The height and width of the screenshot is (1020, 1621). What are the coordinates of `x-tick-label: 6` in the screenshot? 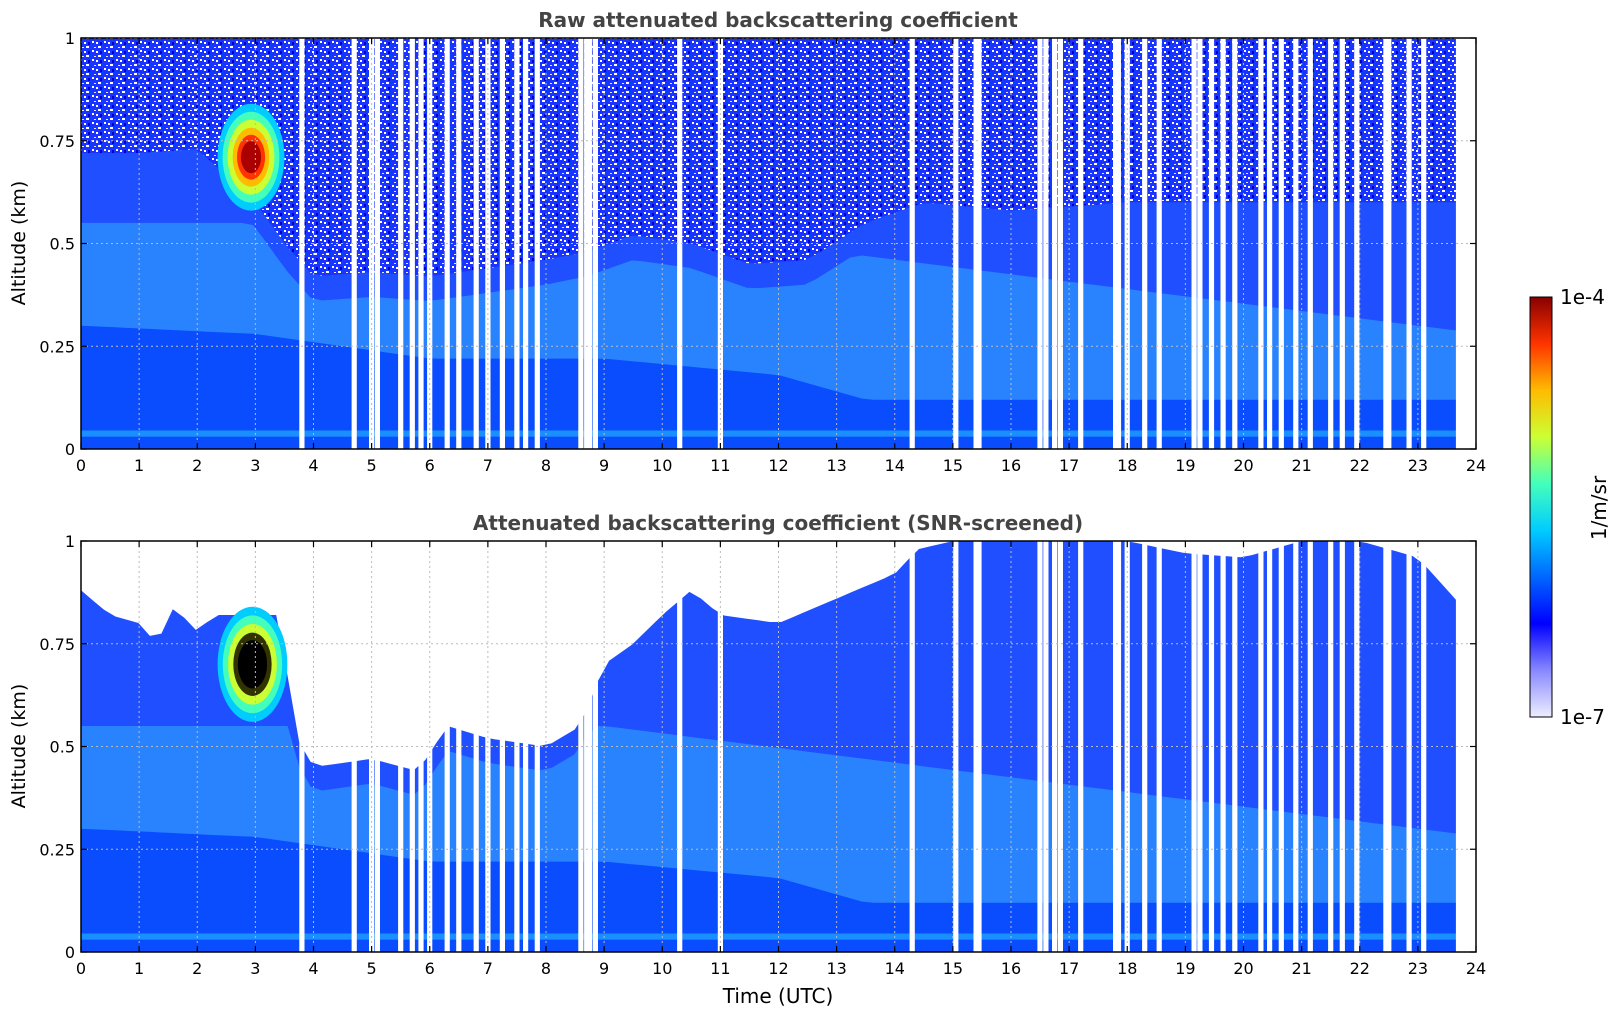 It's located at (430, 465).